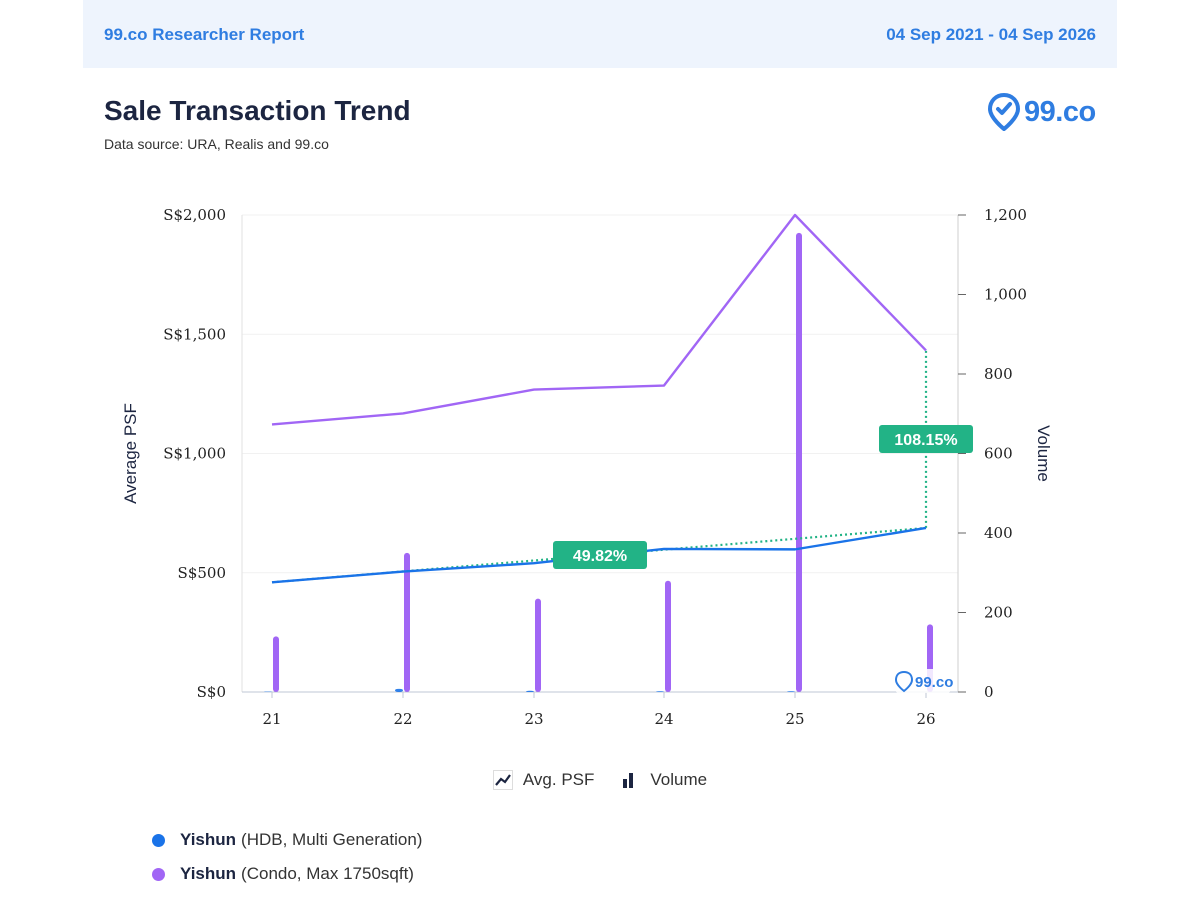 This screenshot has width=1200, height=900. Describe the element at coordinates (628, 780) in the screenshot. I see `bar-chart-icon` at that location.